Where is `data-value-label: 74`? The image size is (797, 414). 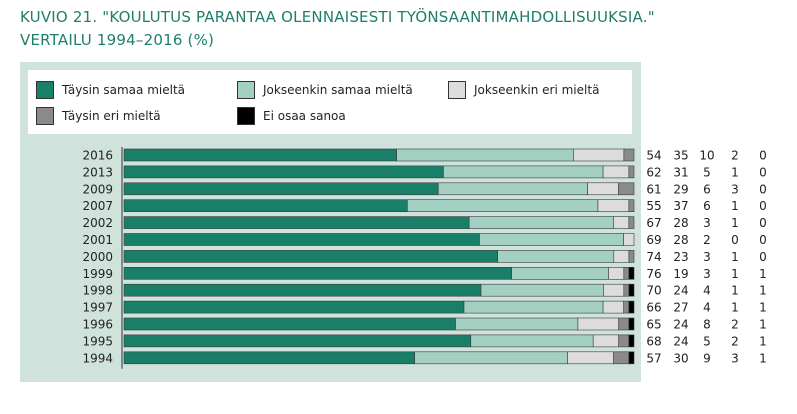
data-value-label: 74 is located at coordinates (653, 257).